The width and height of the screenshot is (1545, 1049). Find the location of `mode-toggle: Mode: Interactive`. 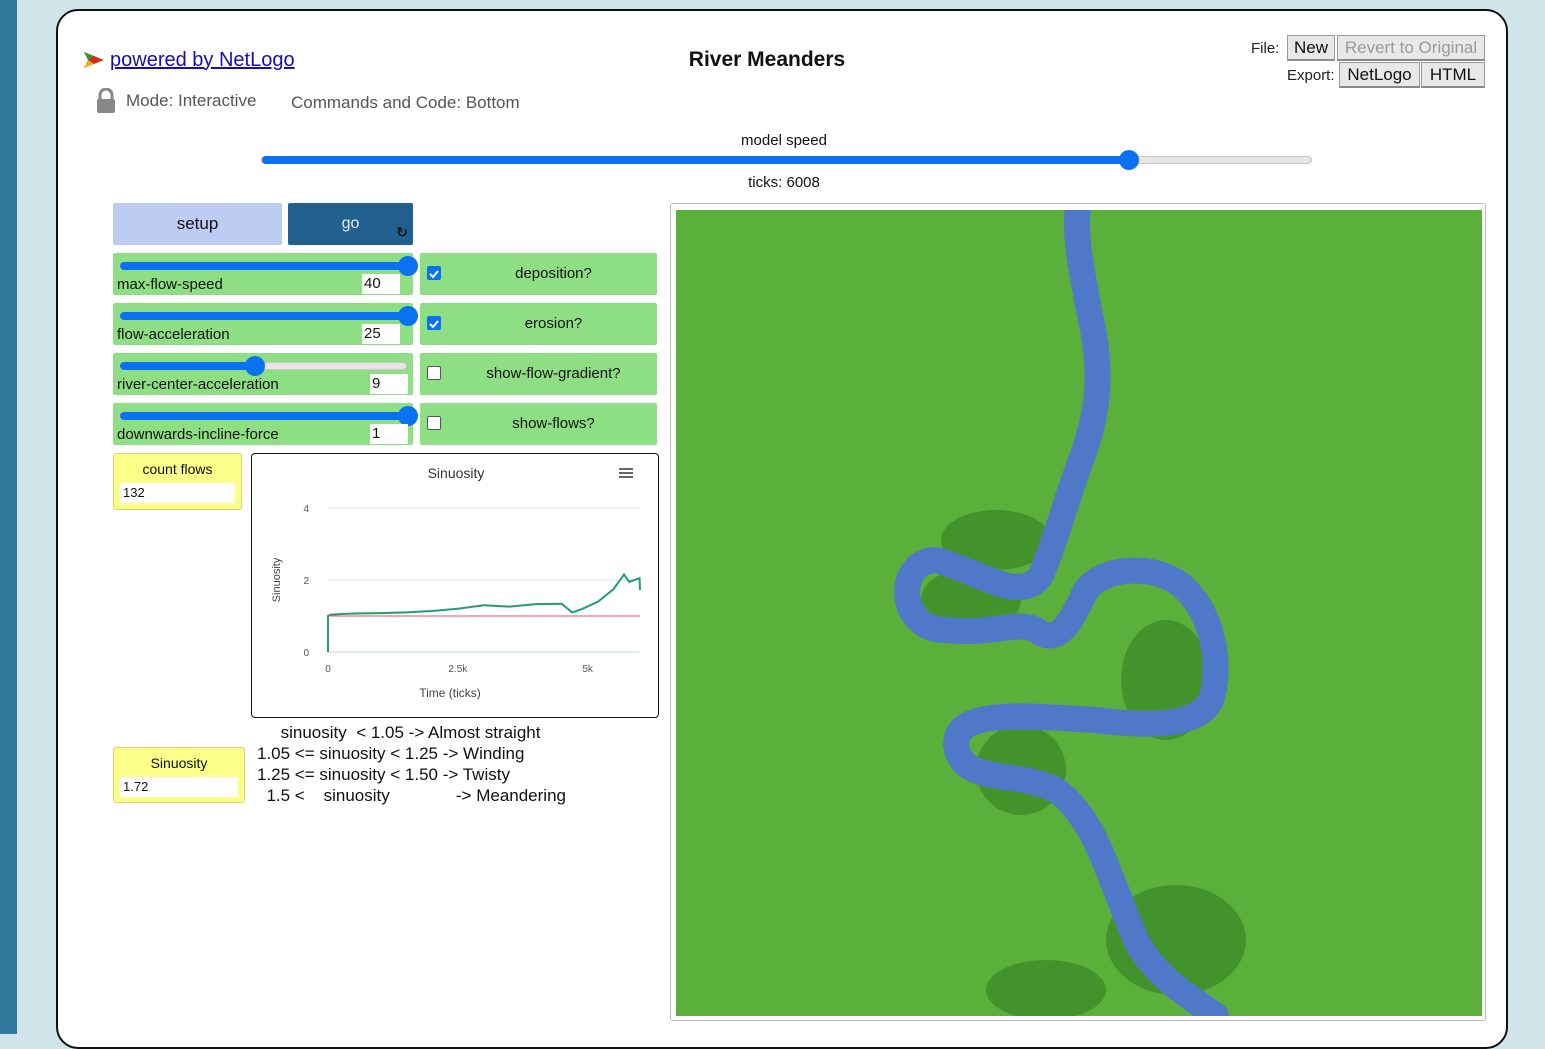

mode-toggle: Mode: Interactive is located at coordinates (176, 101).